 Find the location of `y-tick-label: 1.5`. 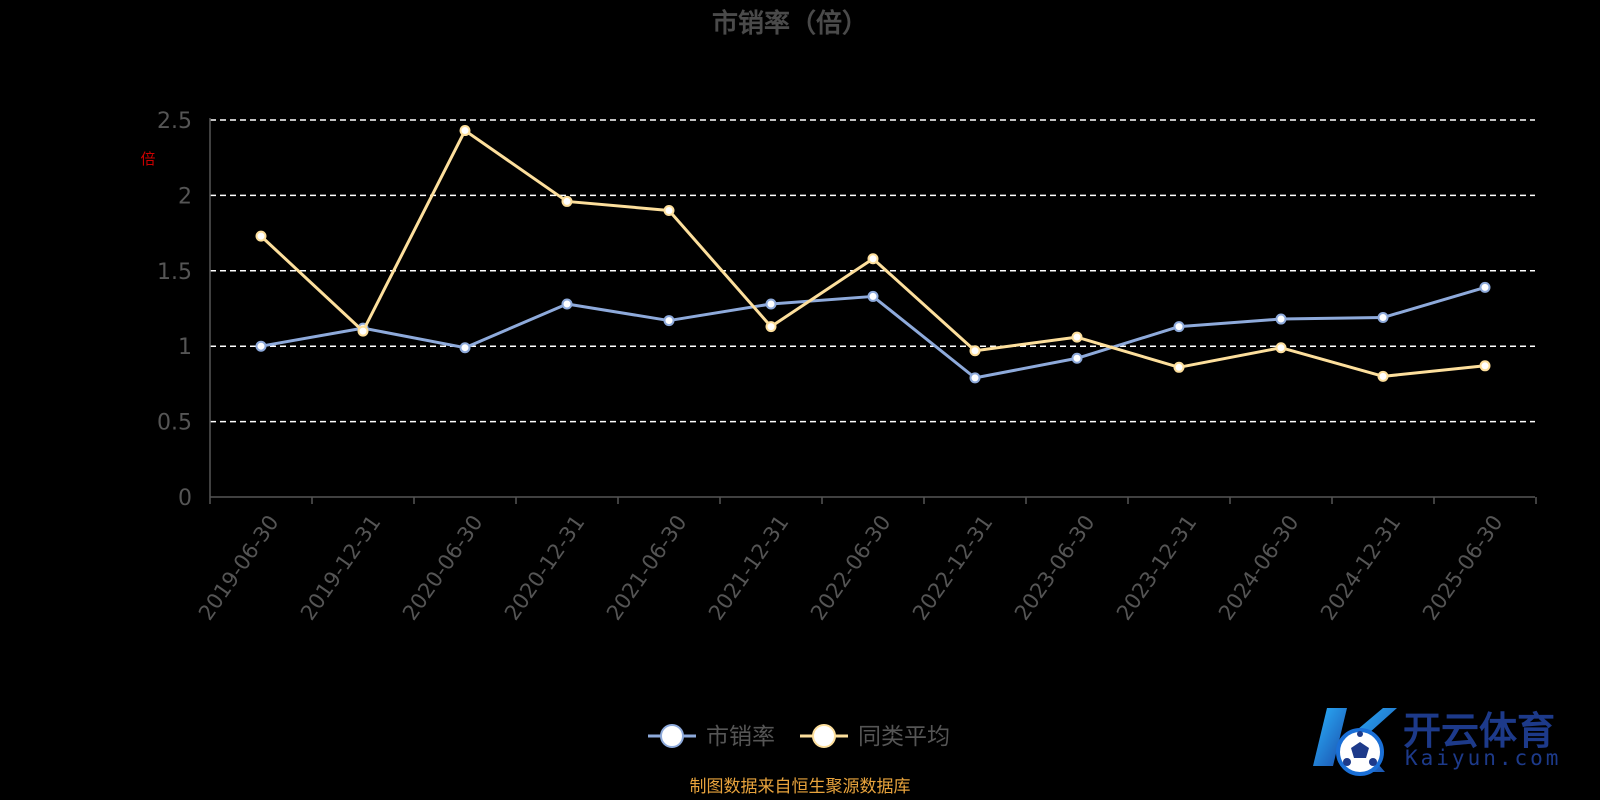

y-tick-label: 1.5 is located at coordinates (174, 272).